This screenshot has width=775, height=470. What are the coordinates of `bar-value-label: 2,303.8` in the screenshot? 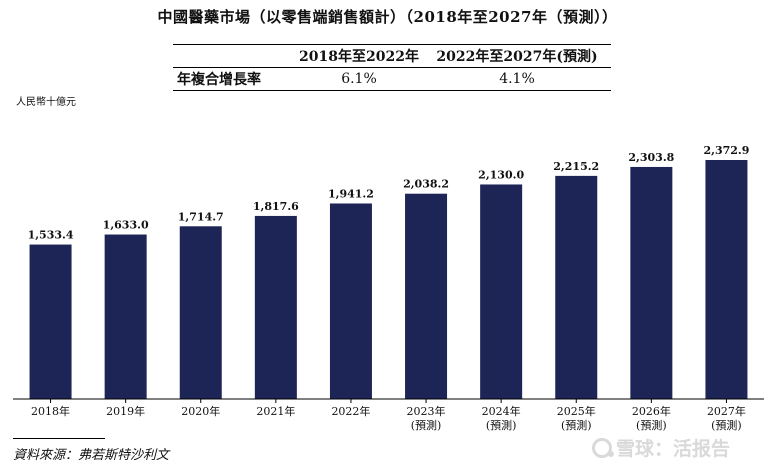 It's located at (651, 157).